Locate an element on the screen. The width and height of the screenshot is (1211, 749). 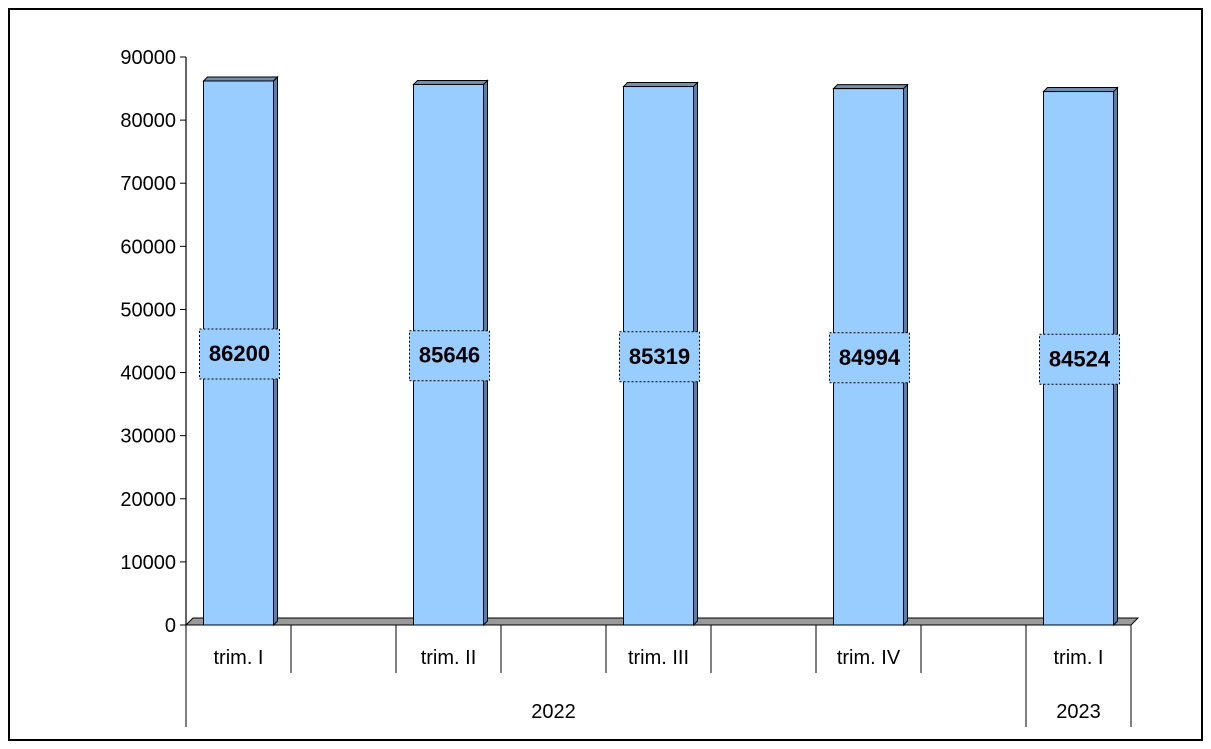
x-category-label: trim. II is located at coordinates (449, 658).